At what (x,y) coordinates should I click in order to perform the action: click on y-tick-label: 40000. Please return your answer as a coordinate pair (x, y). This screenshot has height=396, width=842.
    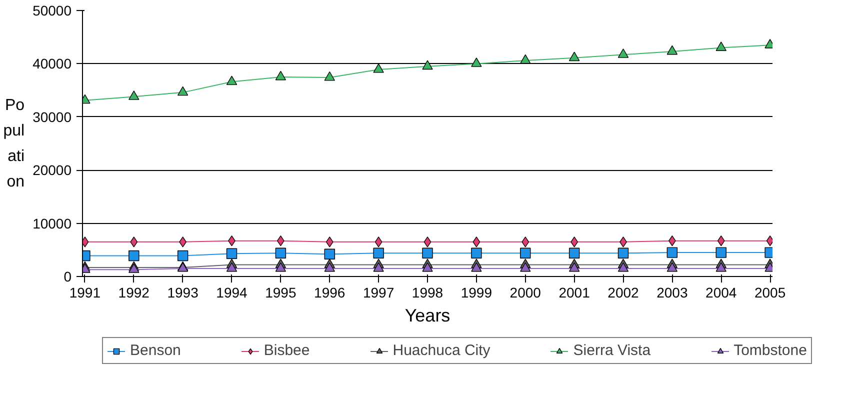
    Looking at the image, I should click on (52, 64).